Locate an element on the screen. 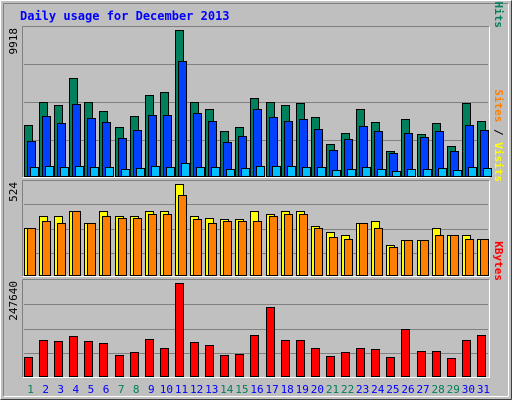  legend: Pages / Files / Hits is located at coordinates (498, 14).